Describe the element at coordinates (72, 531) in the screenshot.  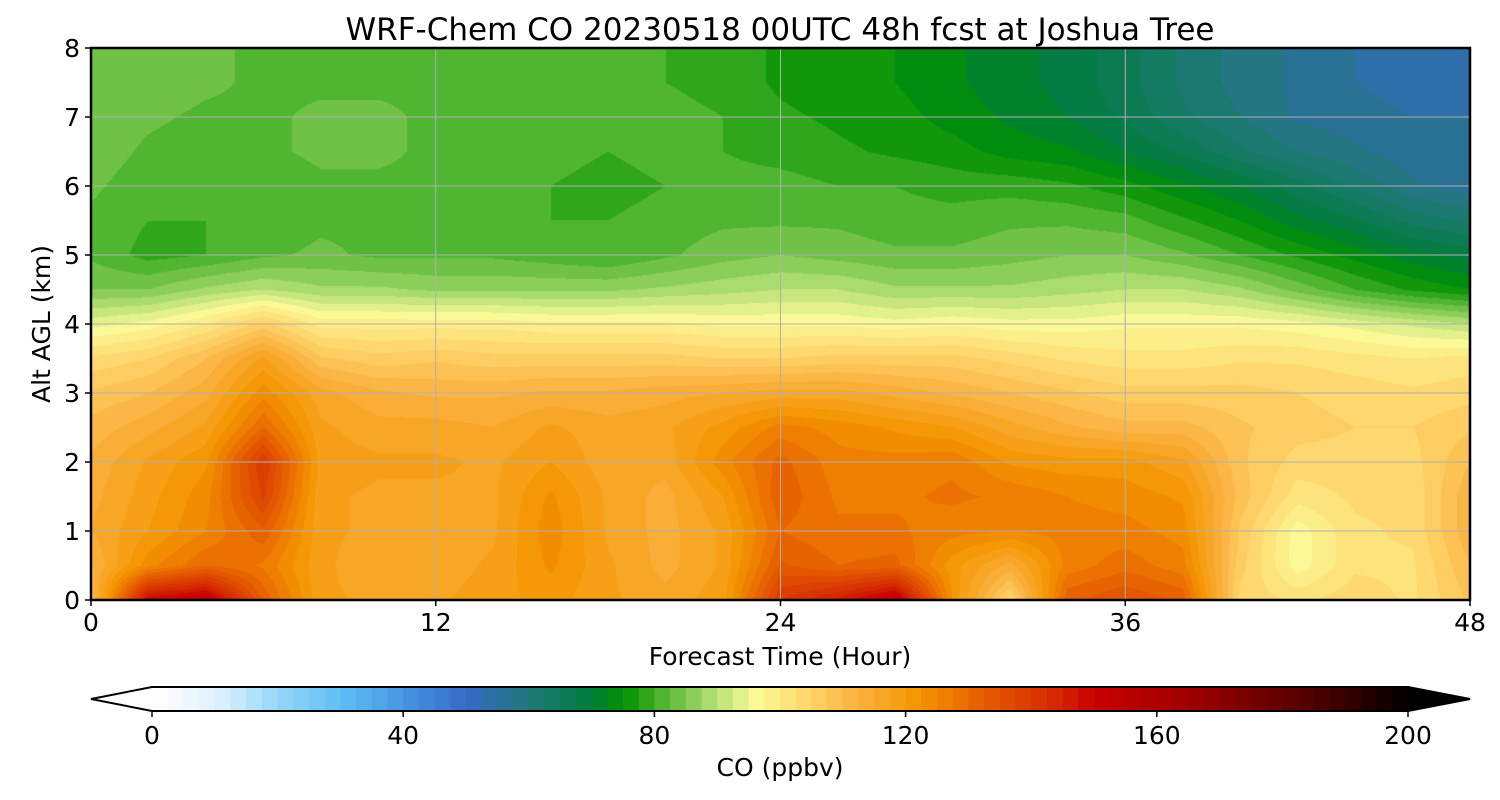
I see `y-tick-label: 1` at that location.